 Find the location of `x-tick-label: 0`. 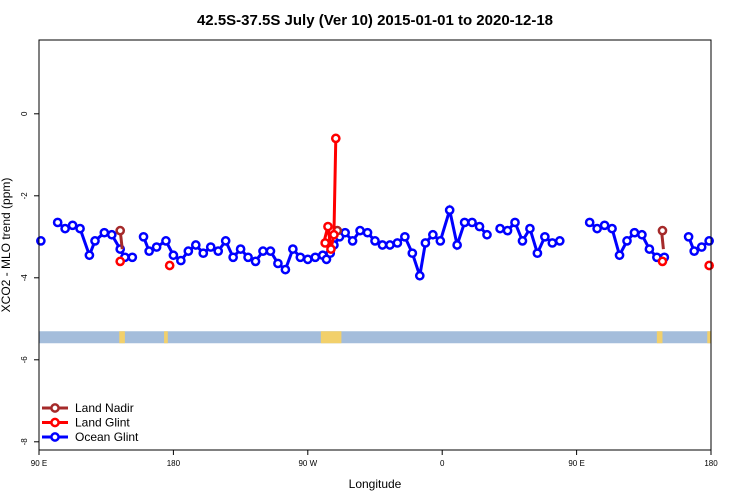

x-tick-label: 0 is located at coordinates (442, 463).